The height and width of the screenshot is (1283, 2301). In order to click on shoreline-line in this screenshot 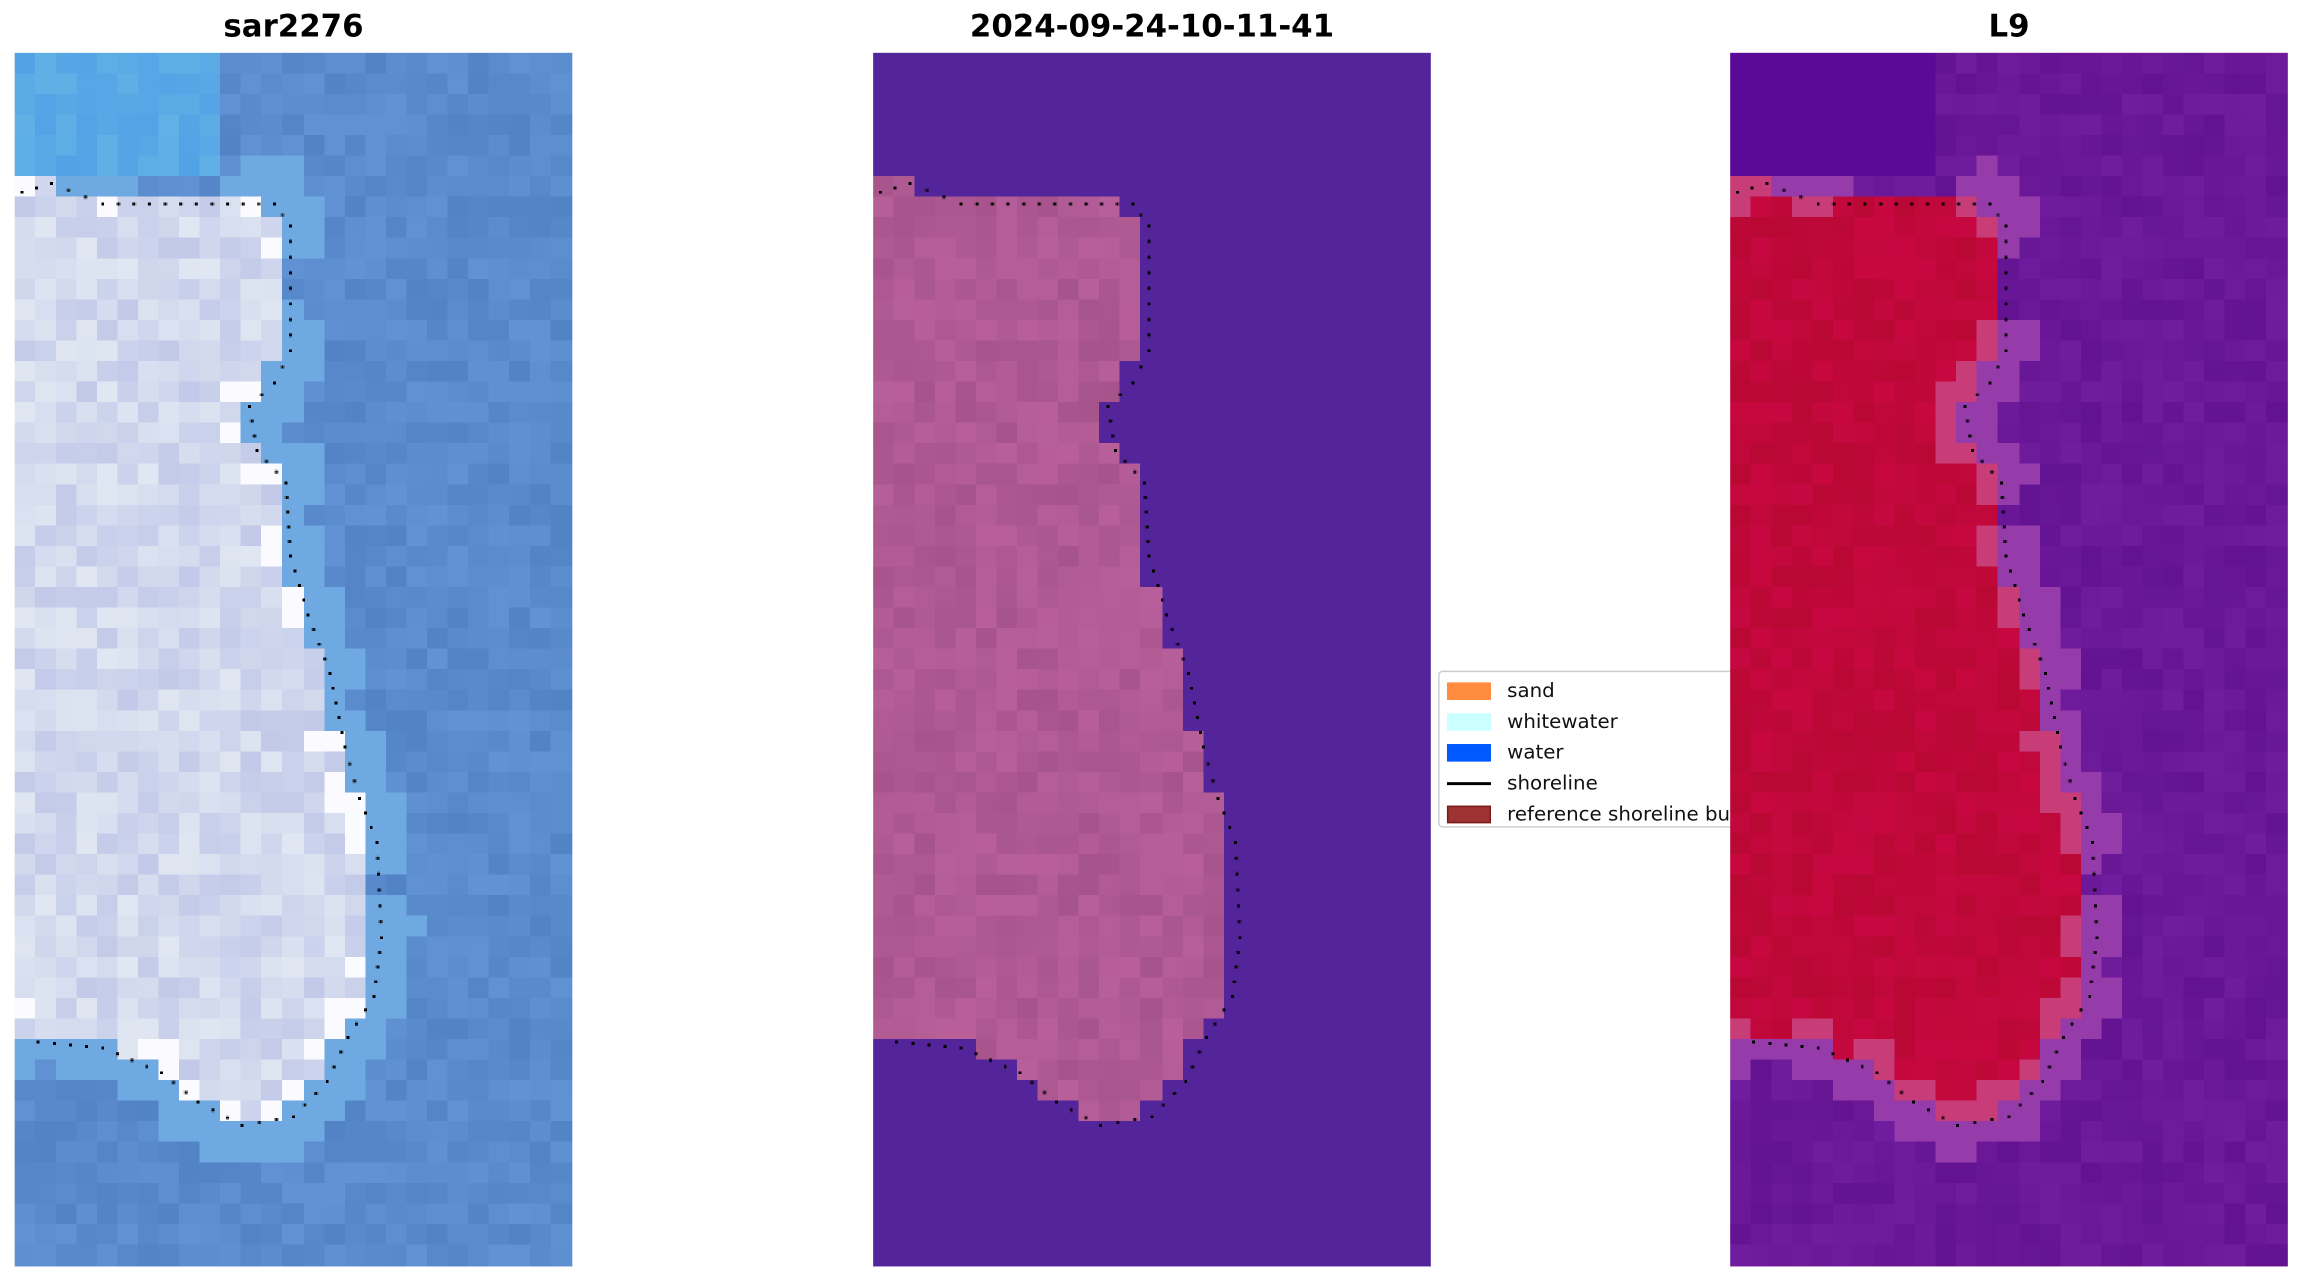, I will do `click(1468, 783)`.